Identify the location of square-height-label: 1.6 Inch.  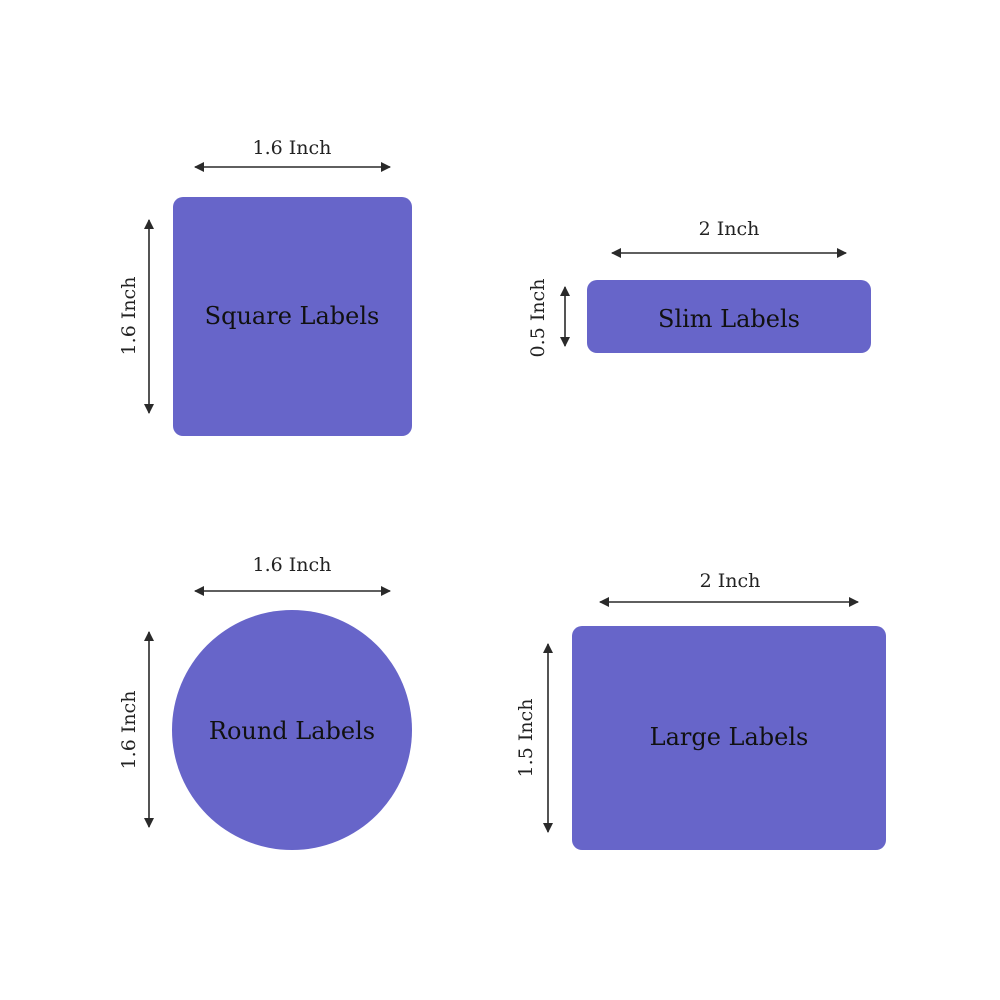
(129, 316).